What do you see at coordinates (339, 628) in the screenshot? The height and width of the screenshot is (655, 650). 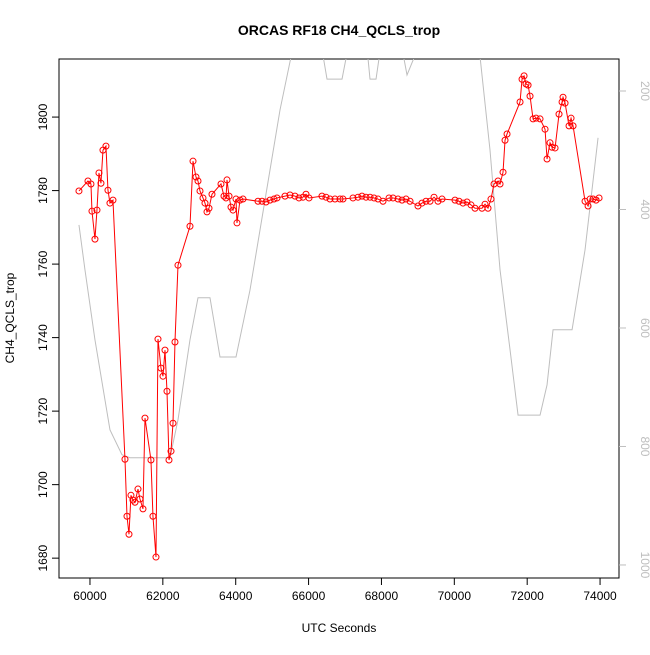 I see `x-axis-label: UTC Seconds` at bounding box center [339, 628].